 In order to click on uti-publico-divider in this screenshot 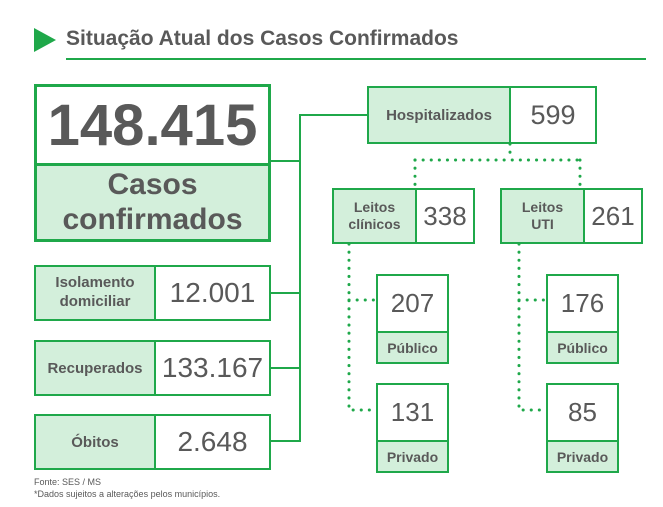, I will do `click(582, 332)`.